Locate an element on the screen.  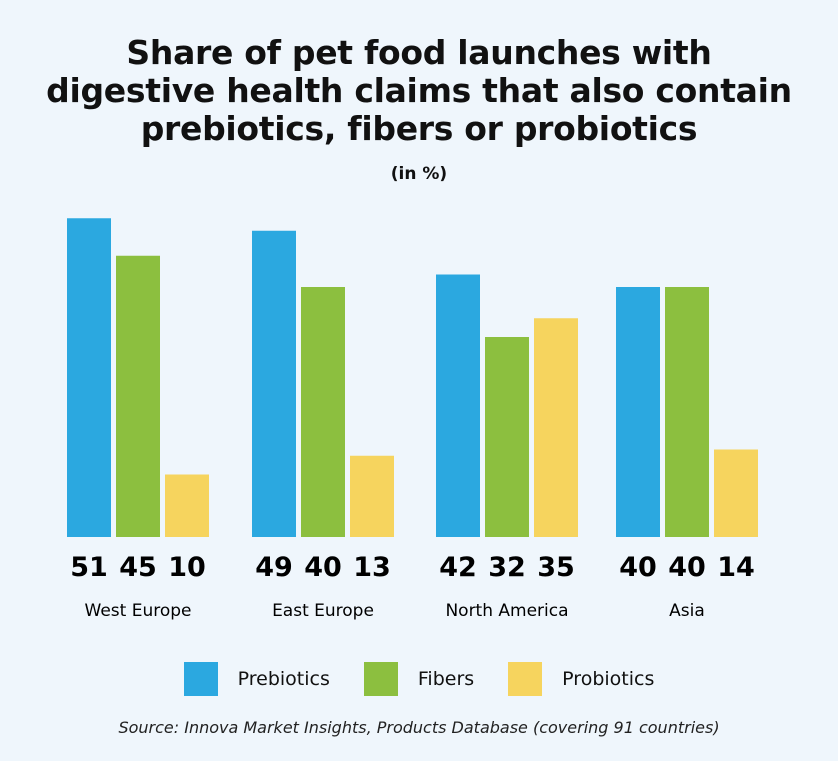
data-label: 51 is located at coordinates (89, 567).